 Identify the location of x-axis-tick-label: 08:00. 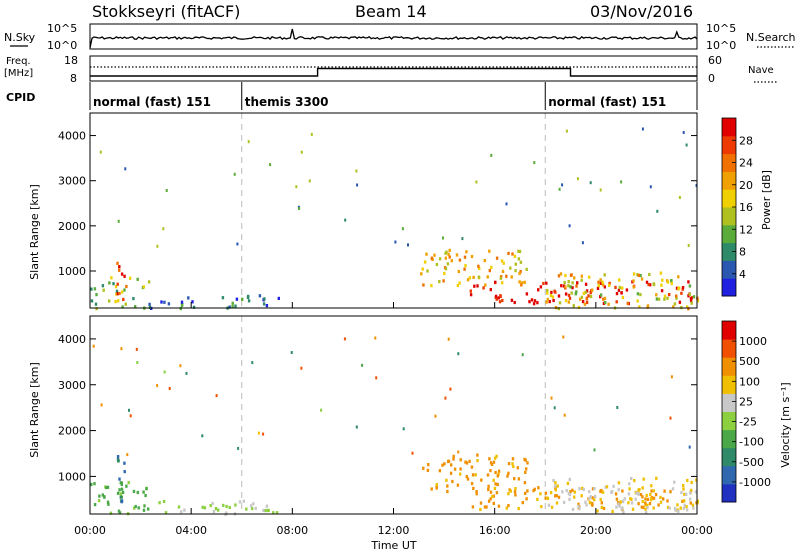
(292, 530).